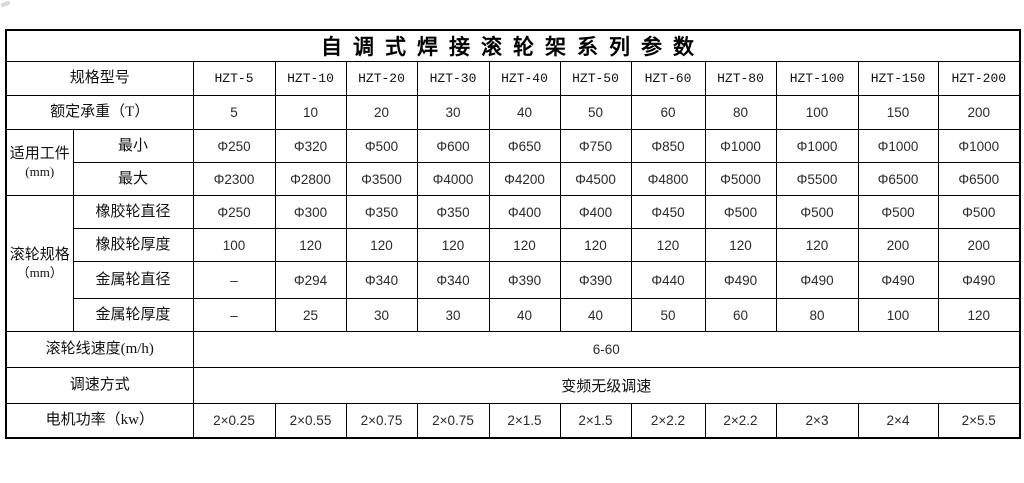 Image resolution: width=1024 pixels, height=483 pixels. Describe the element at coordinates (99, 349) in the screenshot. I see `row-label: 滚轮线速度(m/h)` at that location.